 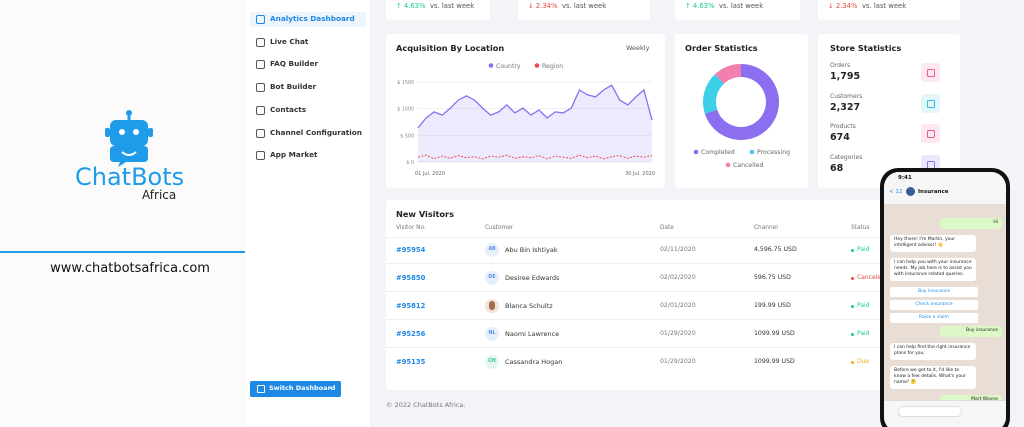 I want to click on status: Due, so click(x=863, y=361).